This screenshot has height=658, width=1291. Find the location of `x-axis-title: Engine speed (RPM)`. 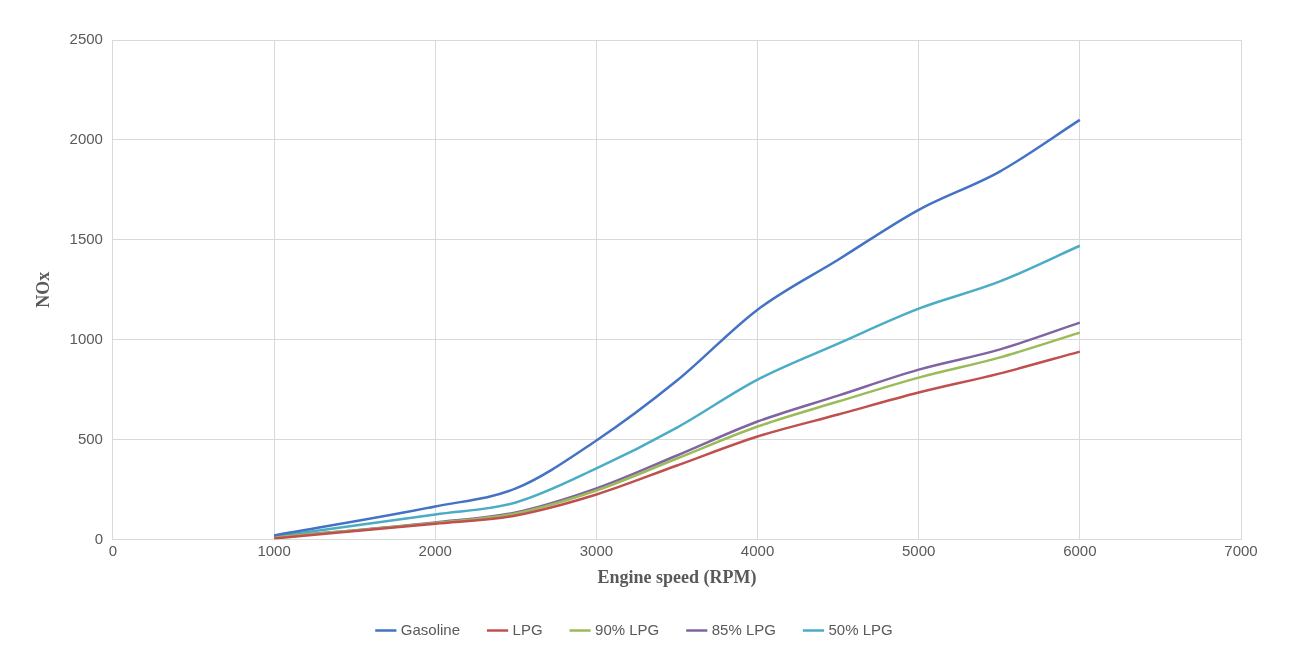

x-axis-title: Engine speed (RPM) is located at coordinates (677, 577).